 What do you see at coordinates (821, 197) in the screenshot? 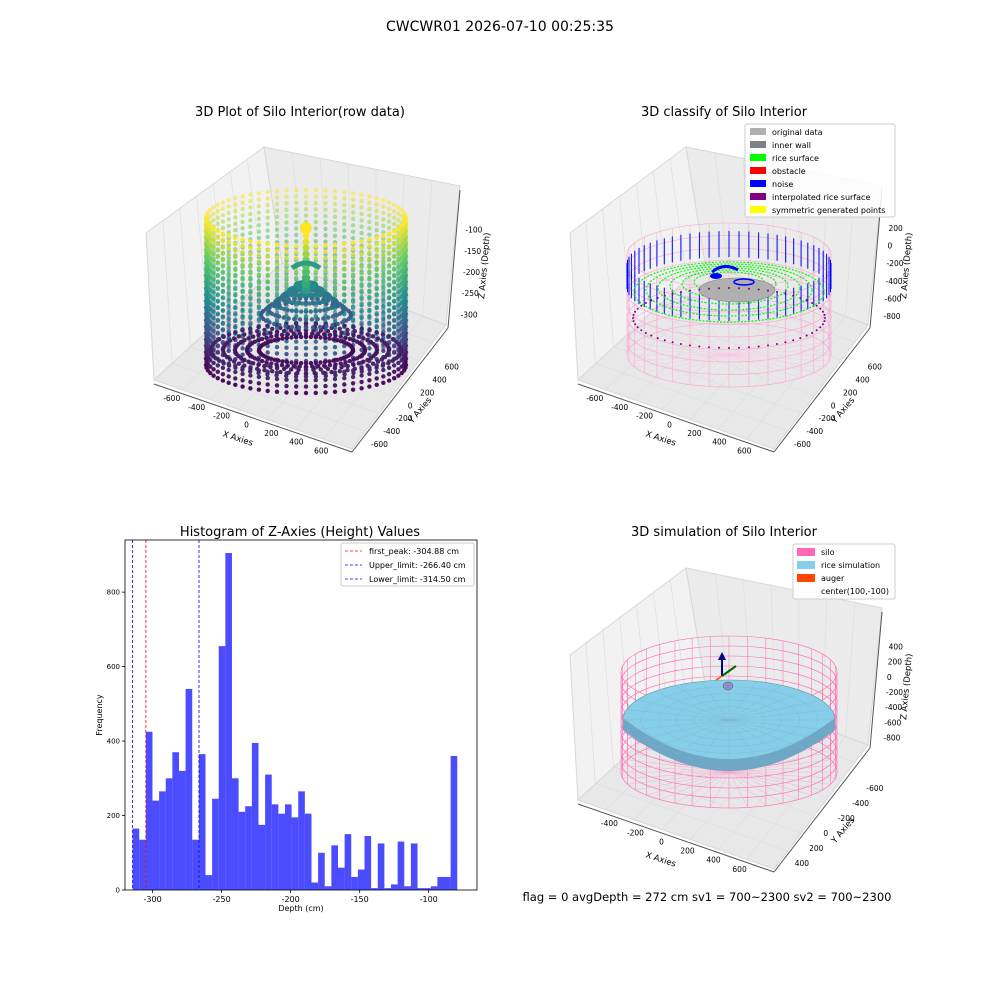
I see `classify-legend-label: interpolated rice surface` at bounding box center [821, 197].